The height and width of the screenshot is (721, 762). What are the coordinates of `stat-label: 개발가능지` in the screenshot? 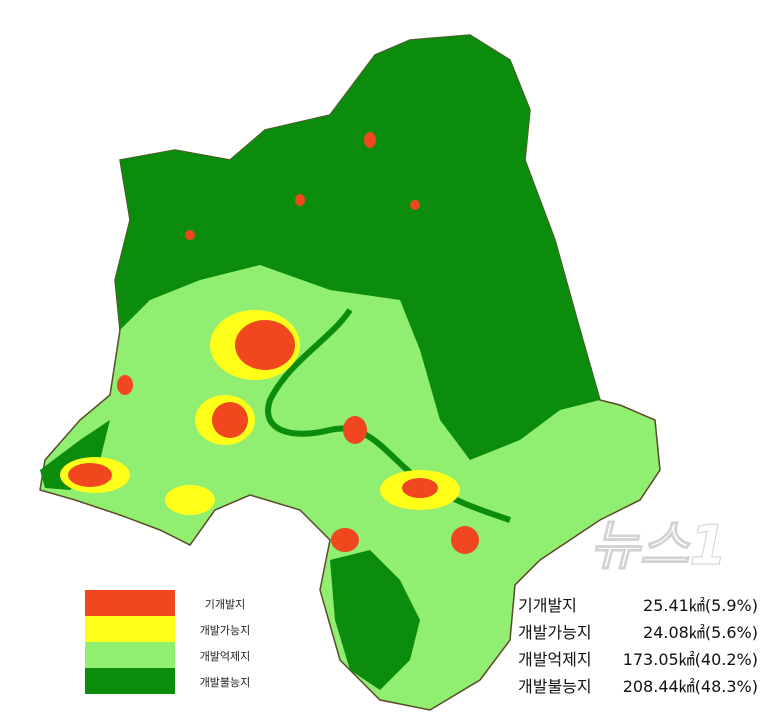 It's located at (555, 632).